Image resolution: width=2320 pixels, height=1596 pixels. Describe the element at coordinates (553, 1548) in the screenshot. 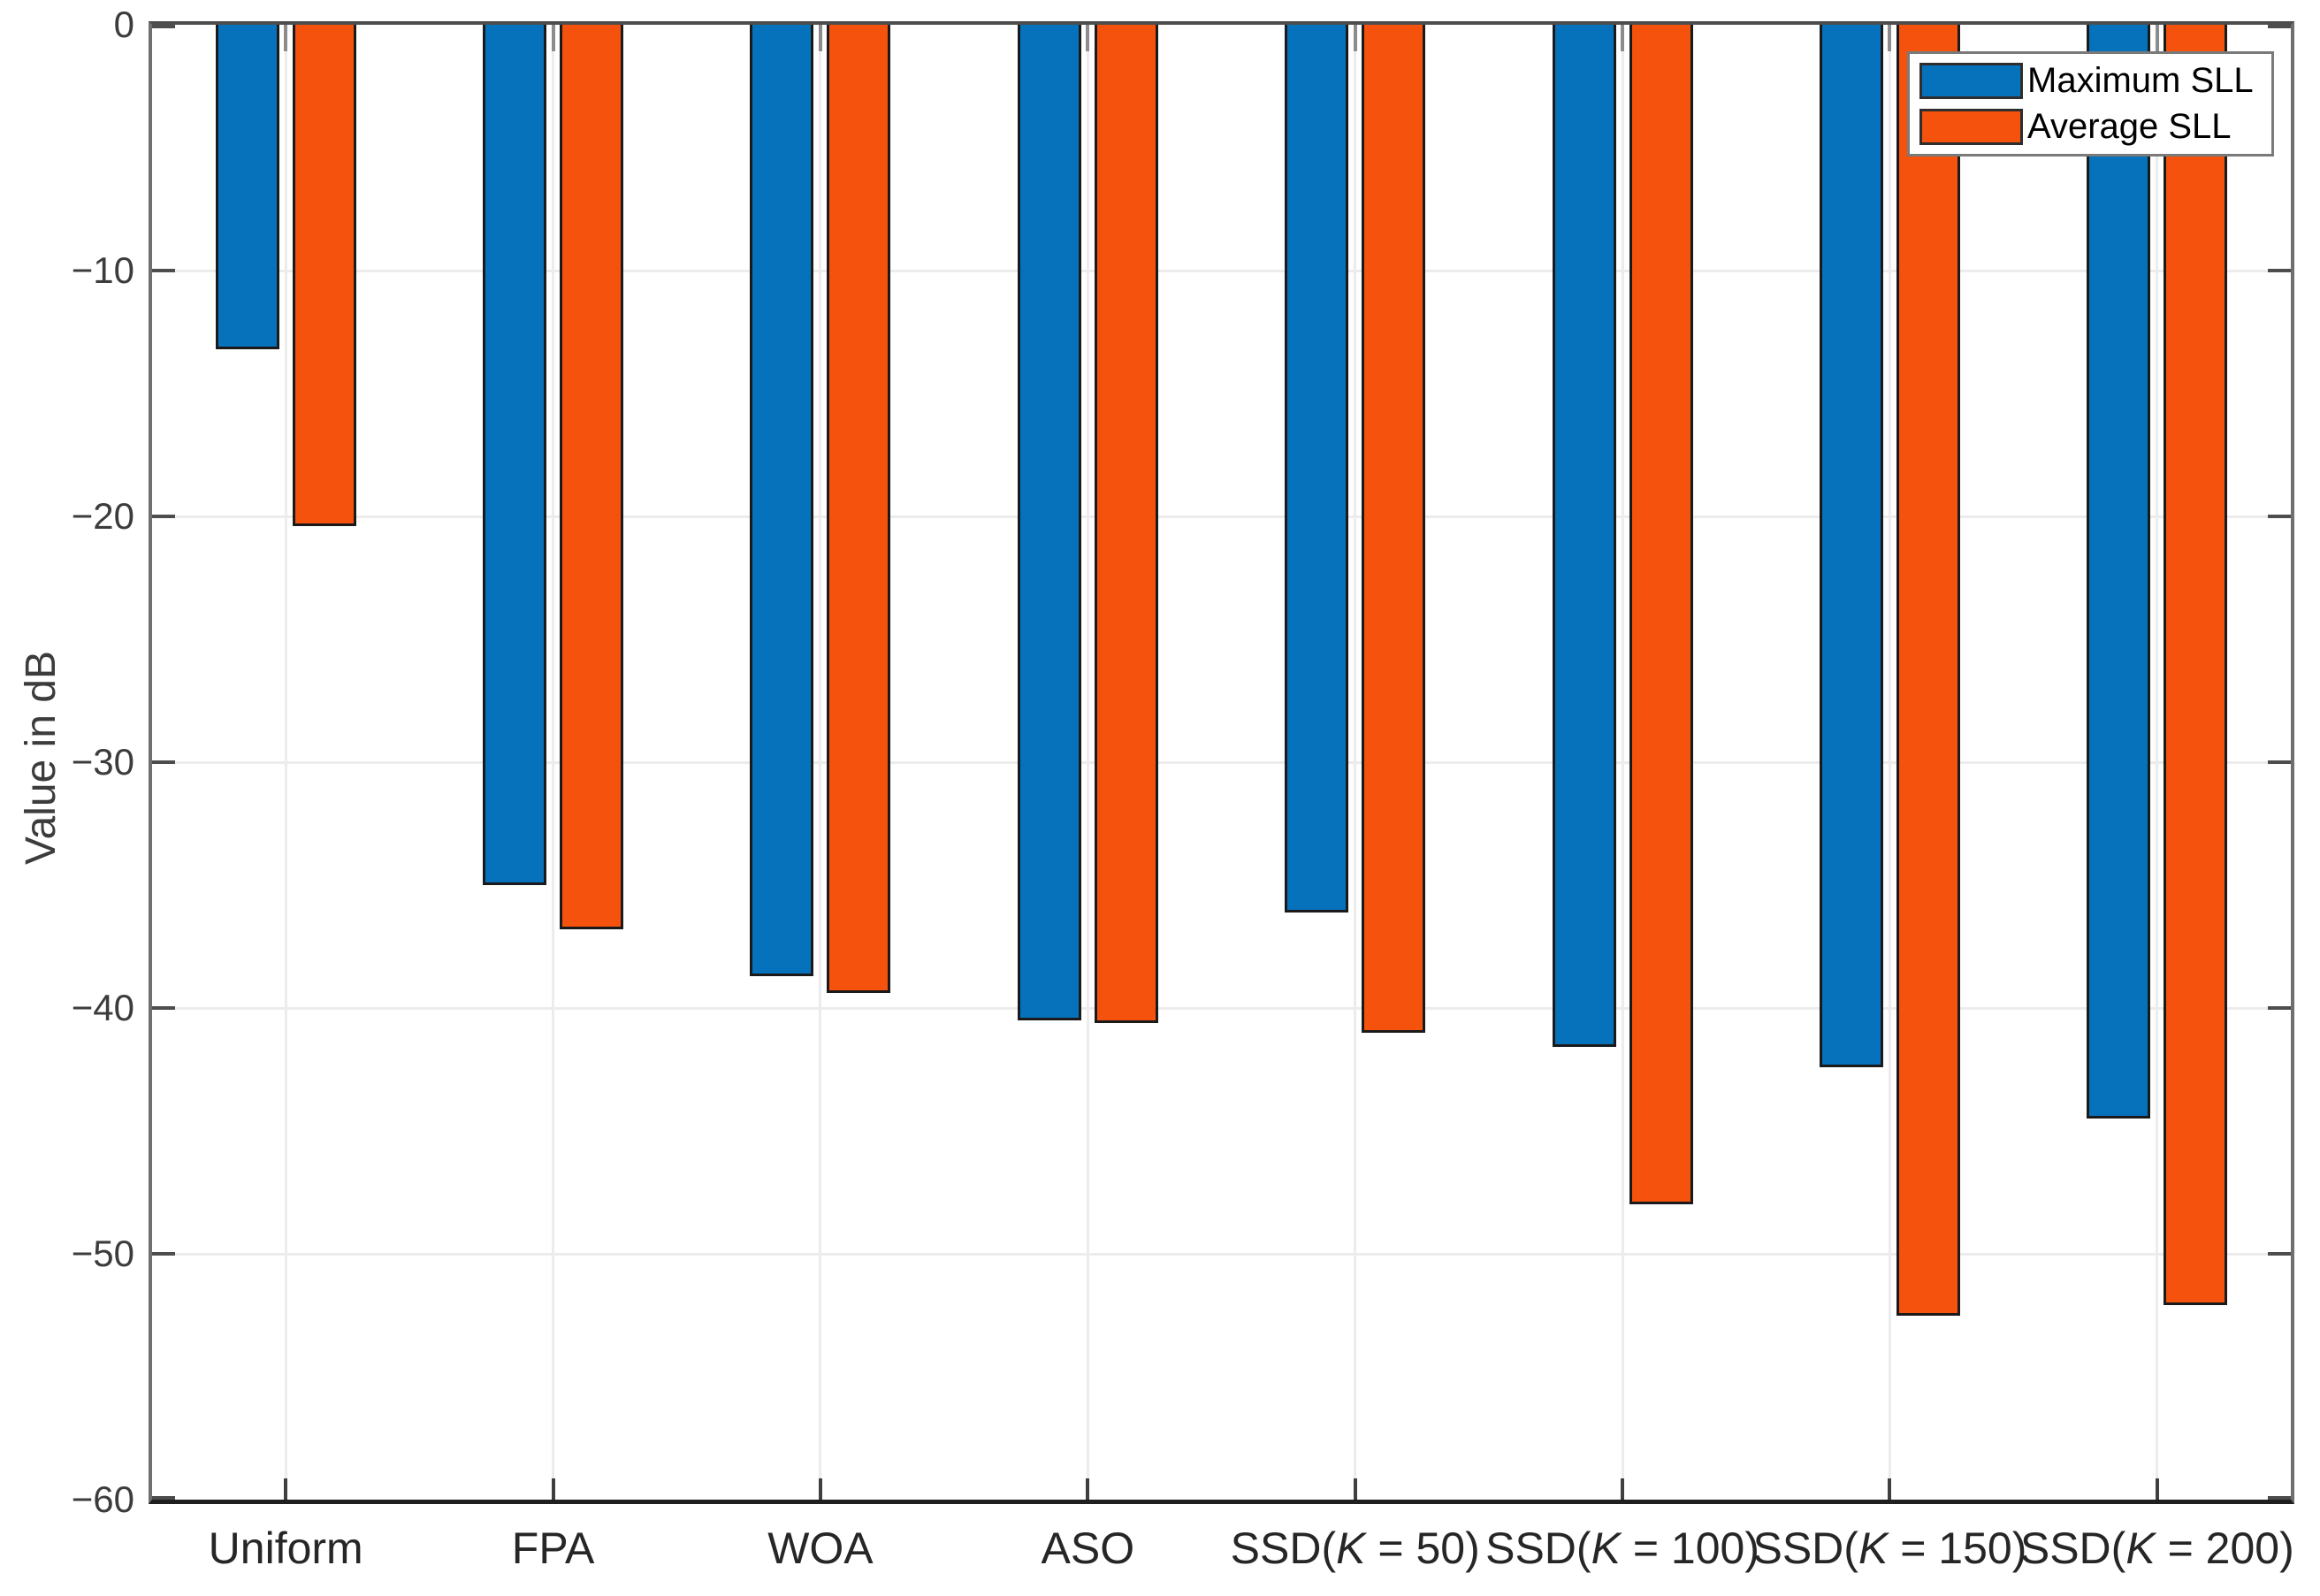

I see `x-tick-label-fpa: FPA` at that location.